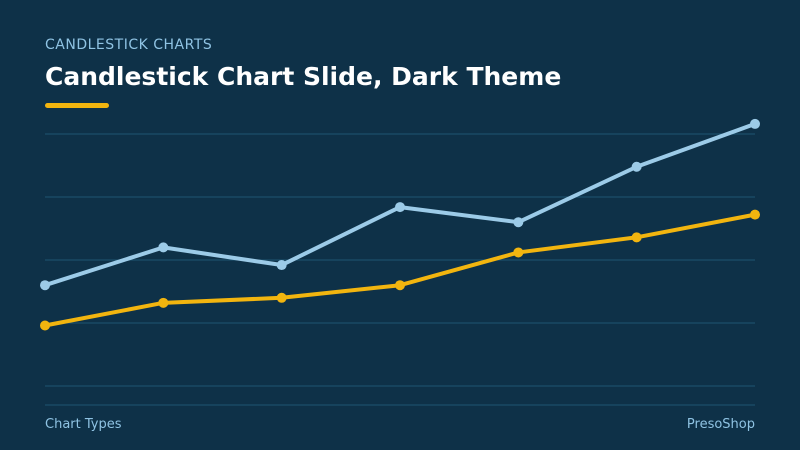  Describe the element at coordinates (77, 105) in the screenshot. I see `title-accent-bar` at that location.